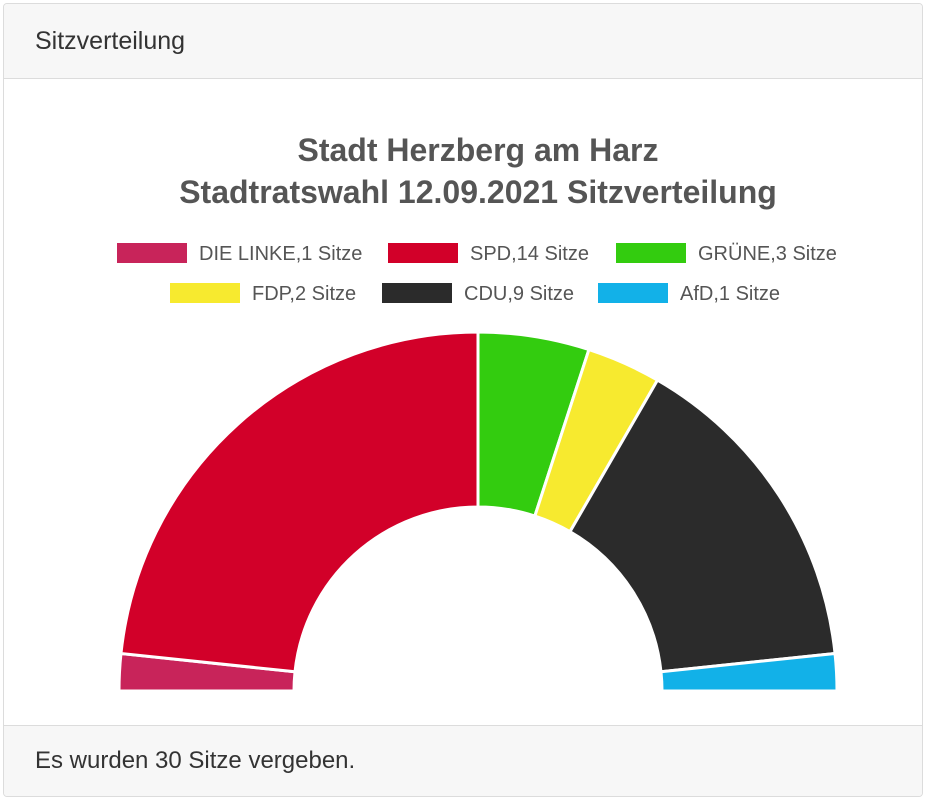  What do you see at coordinates (463, 760) in the screenshot?
I see `panel-footer: Es wurden 30 Sitze vergeben.` at bounding box center [463, 760].